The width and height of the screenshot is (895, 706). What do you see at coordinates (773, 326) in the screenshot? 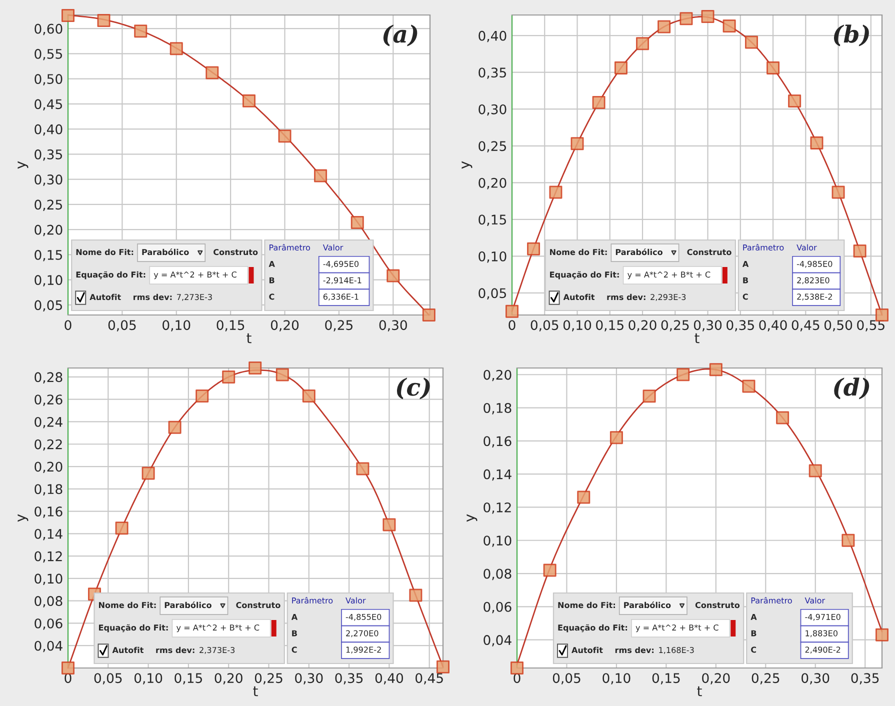
I see `x-tick-label: 0,40` at bounding box center [773, 326].